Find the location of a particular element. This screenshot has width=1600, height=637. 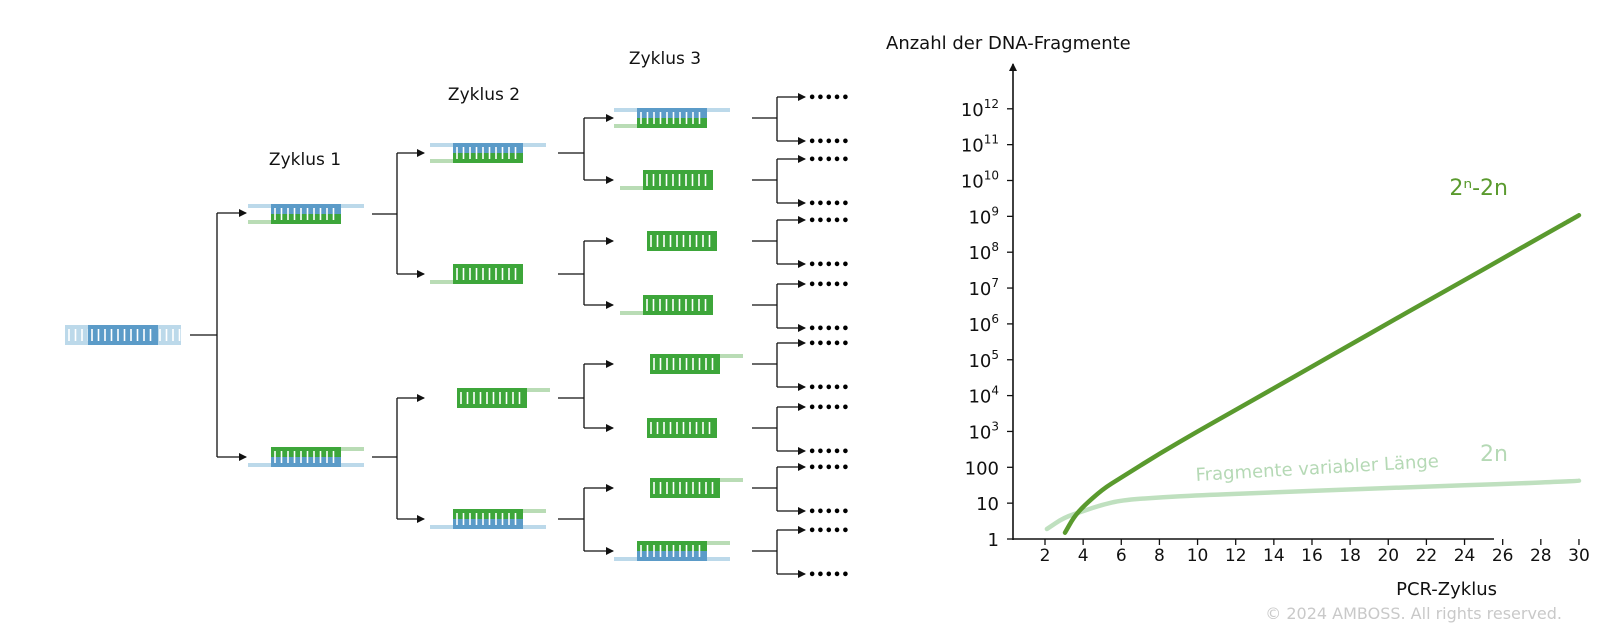

y-ticks: 1 10 100 10³ 10⁴ 10⁵ 10⁶ 10⁷ 10⁸ 10⁹ 10¹⁰ 10¹¹ 10¹² is located at coordinates (987, 324).